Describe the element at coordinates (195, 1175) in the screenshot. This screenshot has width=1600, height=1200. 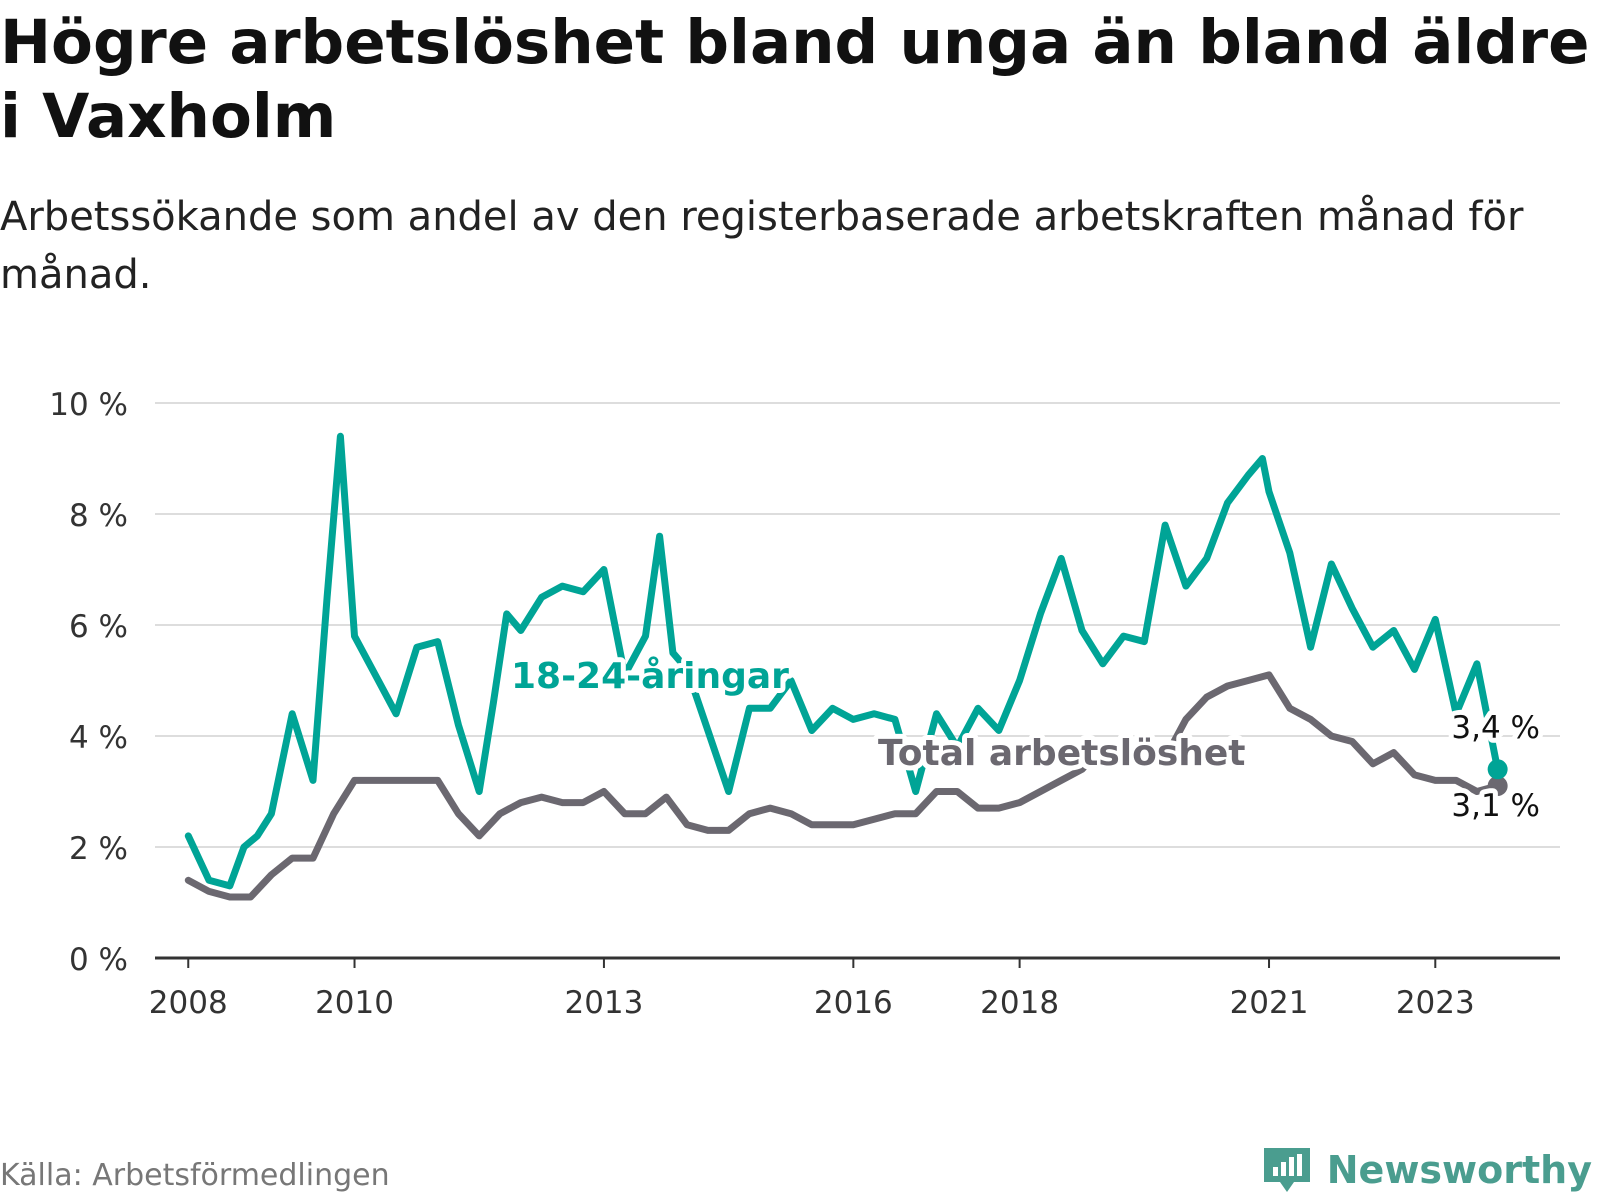
I see `source-note: Källa: Arbetsförmedlingen` at that location.